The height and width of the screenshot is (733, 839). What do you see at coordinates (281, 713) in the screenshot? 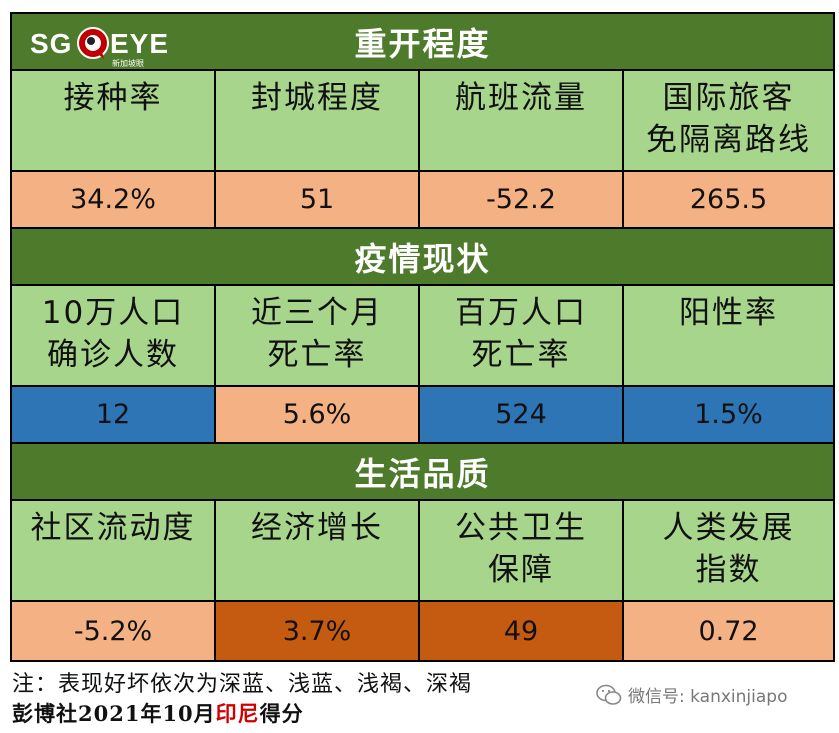
I see `source-suffix: 得分` at bounding box center [281, 713].